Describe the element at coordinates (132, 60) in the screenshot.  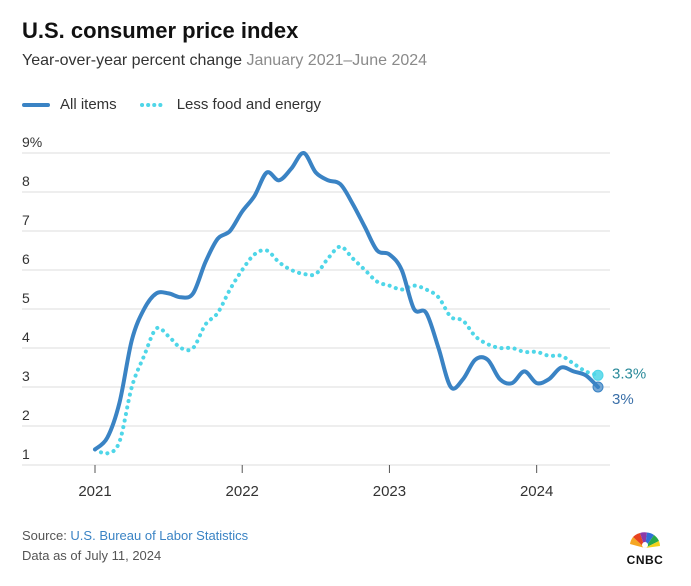
I see `subtitle-main: Year-over-year percent change` at that location.